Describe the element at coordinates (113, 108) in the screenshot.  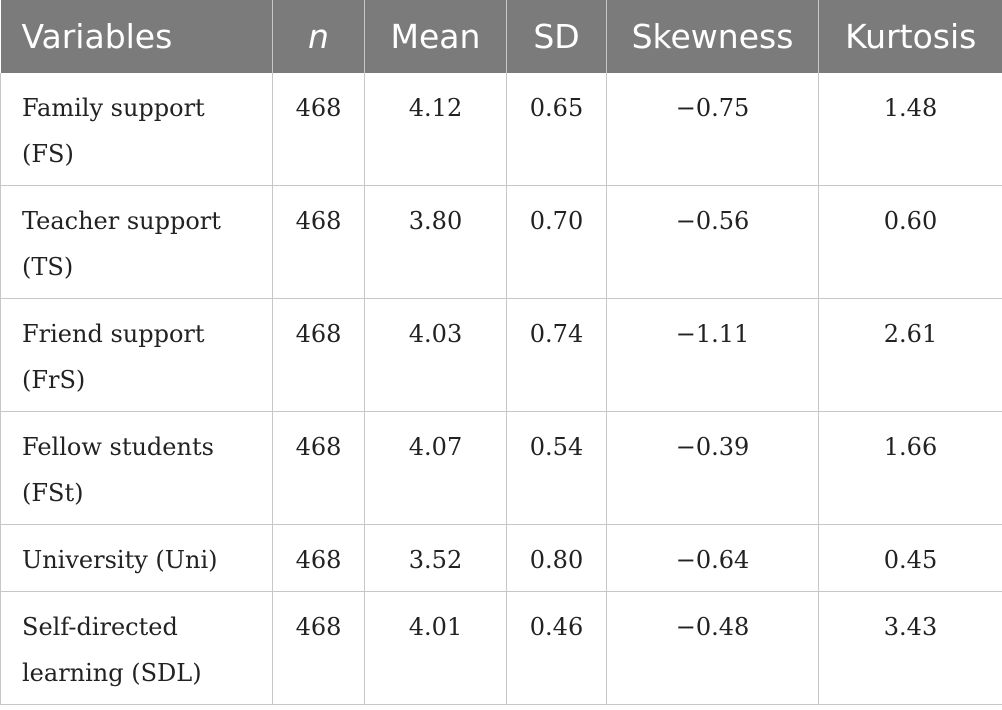
I see `variable-line: Family support` at that location.